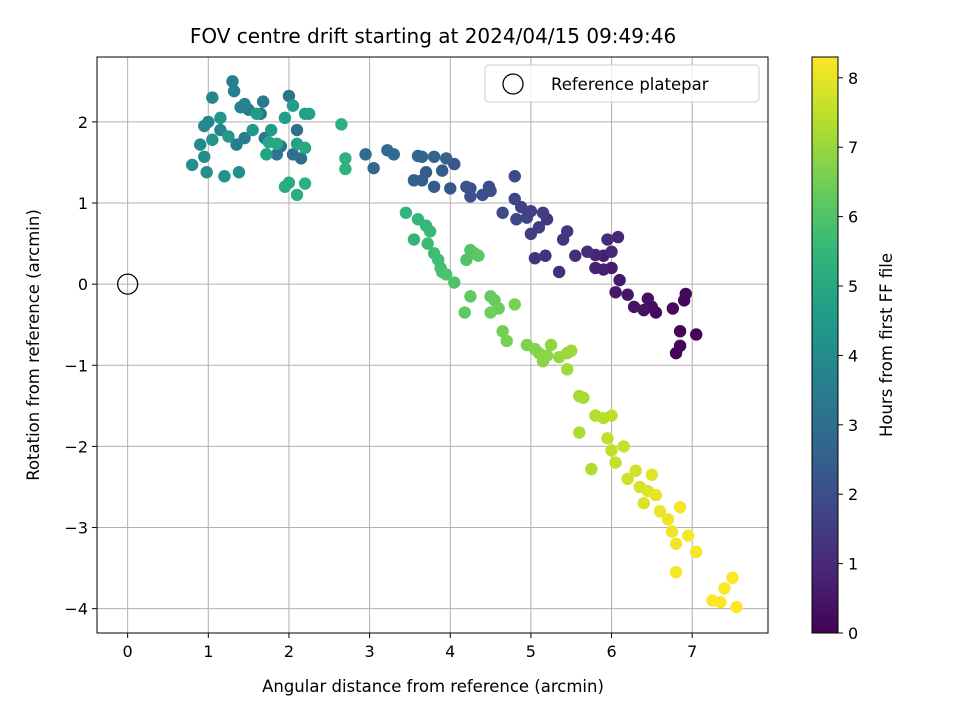 Image resolution: width=960 pixels, height=724 pixels. Describe the element at coordinates (83, 203) in the screenshot. I see `y-tick-label: 1` at that location.